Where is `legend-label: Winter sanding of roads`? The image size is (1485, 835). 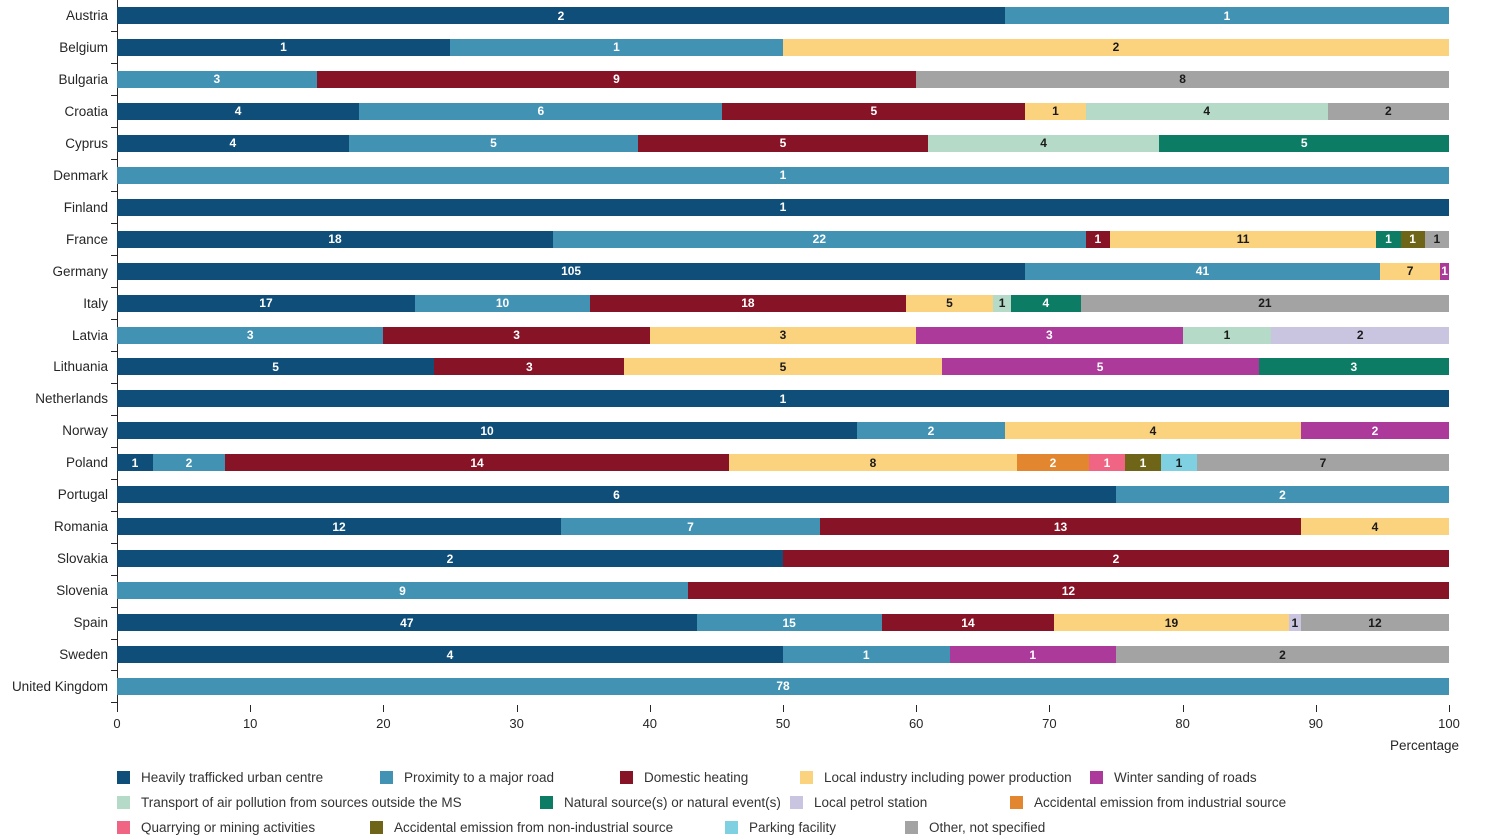 legend-label: Winter sanding of roads is located at coordinates (1185, 777).